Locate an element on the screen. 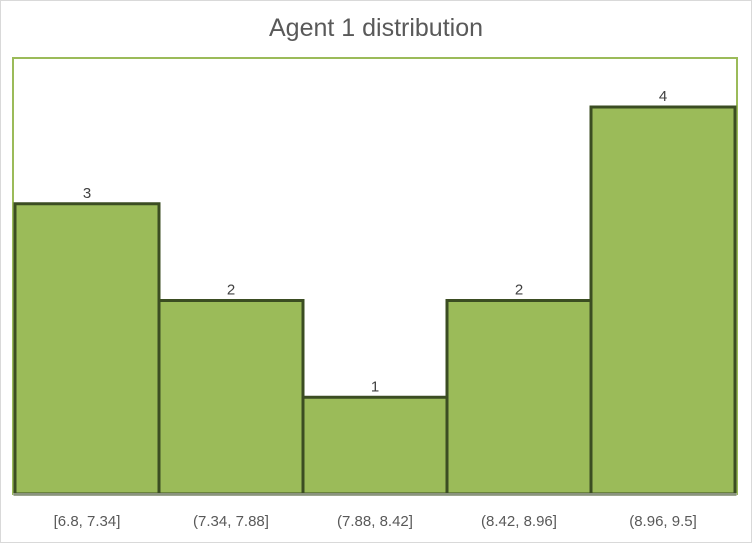 This screenshot has height=543, width=752. bar-data-label: 4 is located at coordinates (663, 96).